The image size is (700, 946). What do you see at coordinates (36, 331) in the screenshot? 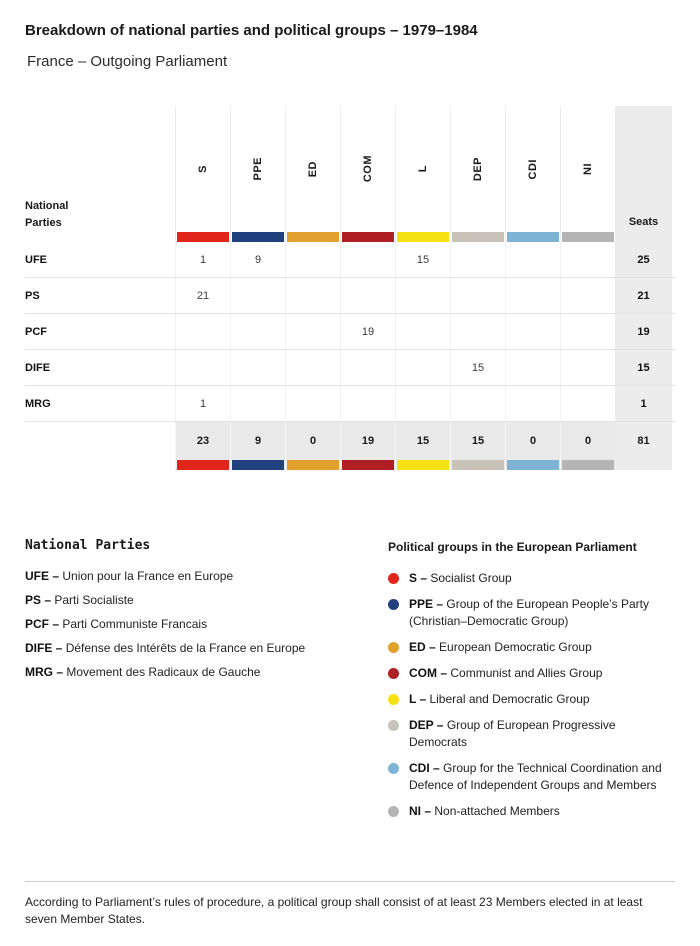
I see `party-name: PCF` at bounding box center [36, 331].